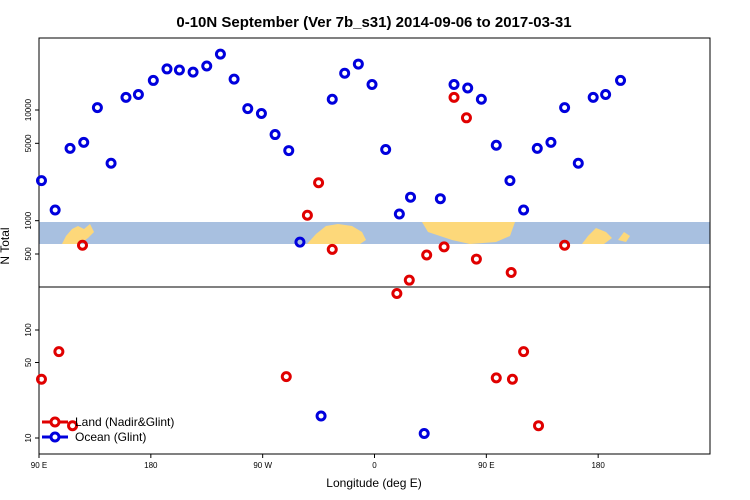  I want to click on y-upper-tick-label: 1000, so click(28, 220).